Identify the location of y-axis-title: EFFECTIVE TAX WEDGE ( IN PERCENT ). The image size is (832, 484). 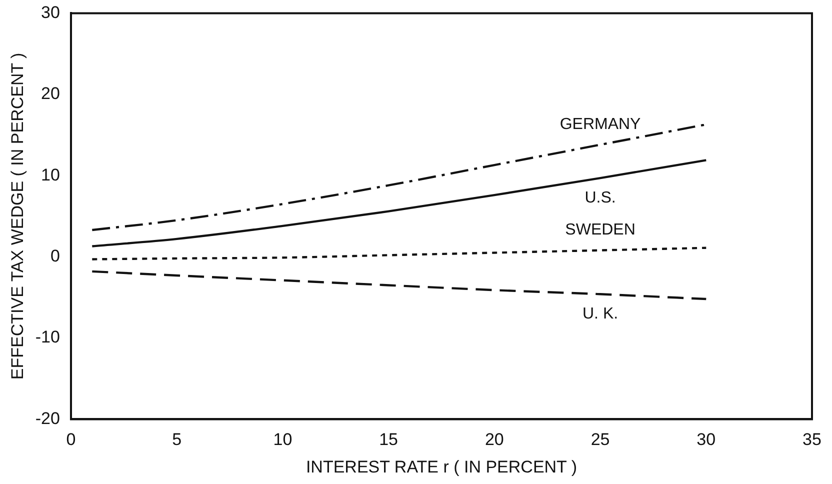
(17, 216).